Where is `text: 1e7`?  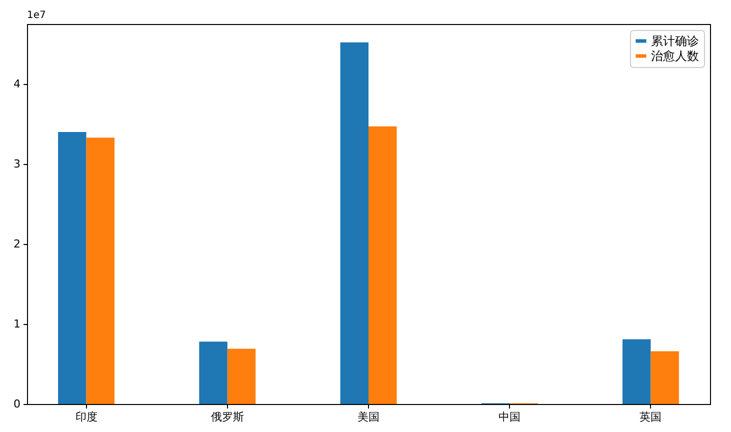 text: 1e7 is located at coordinates (36, 15).